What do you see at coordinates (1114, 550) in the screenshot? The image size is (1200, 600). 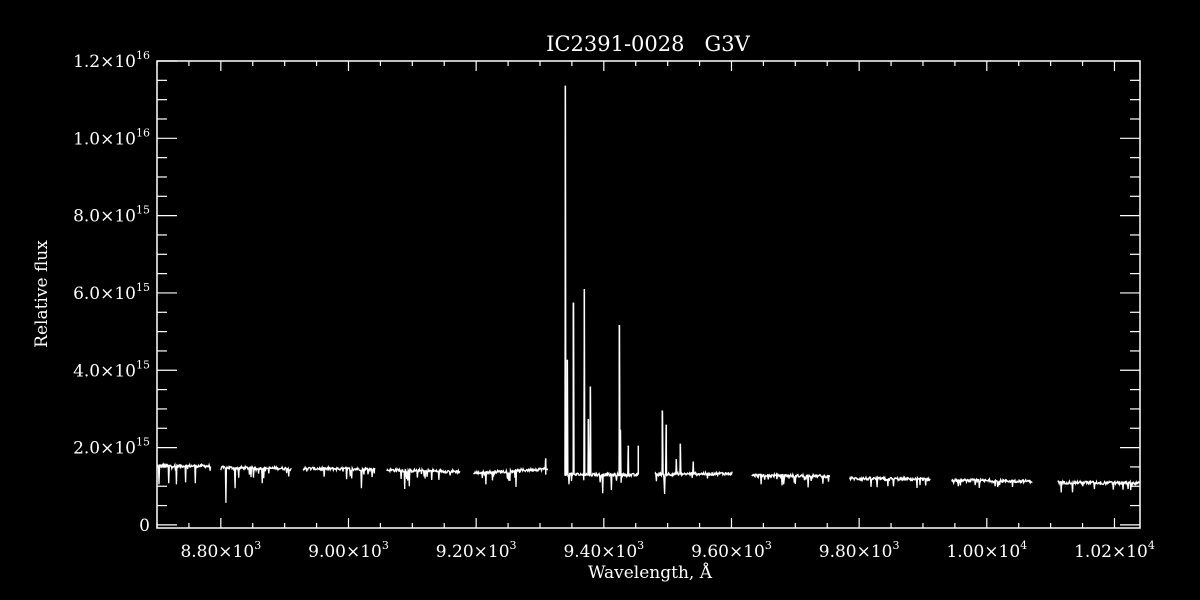 I see `x-tick-label: 1.02×104` at bounding box center [1114, 550].